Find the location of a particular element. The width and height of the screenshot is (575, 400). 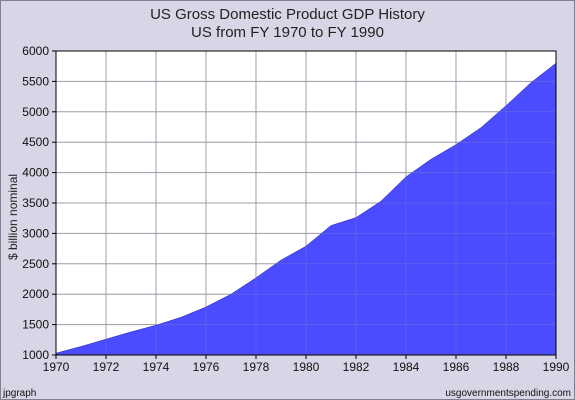

y-tick-label: 2500 is located at coordinates (35, 264).